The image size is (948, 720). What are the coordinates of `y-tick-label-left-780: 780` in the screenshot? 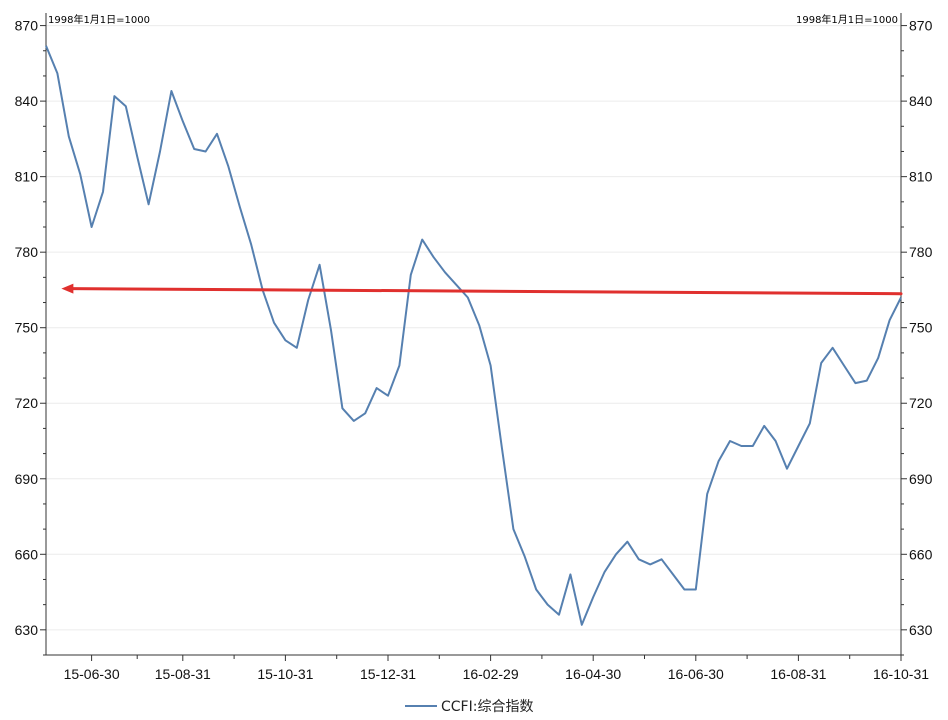 It's located at (27, 252).